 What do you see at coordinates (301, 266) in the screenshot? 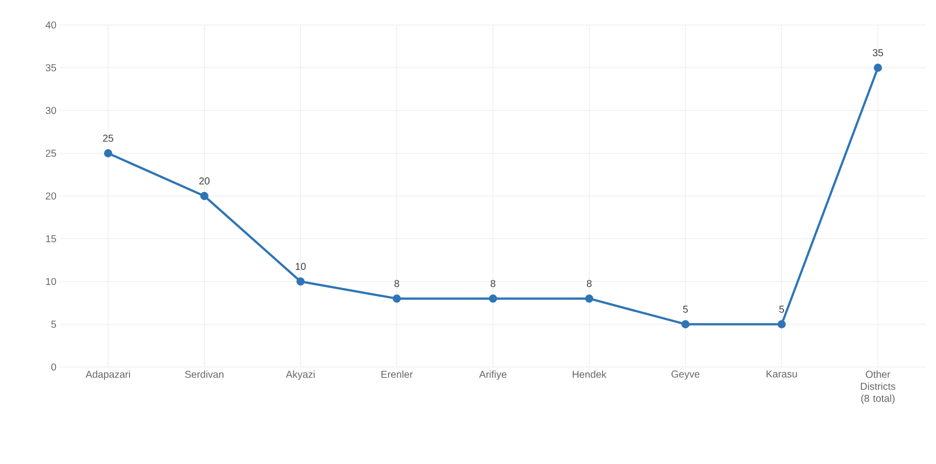
I see `data-label: 10` at bounding box center [301, 266].